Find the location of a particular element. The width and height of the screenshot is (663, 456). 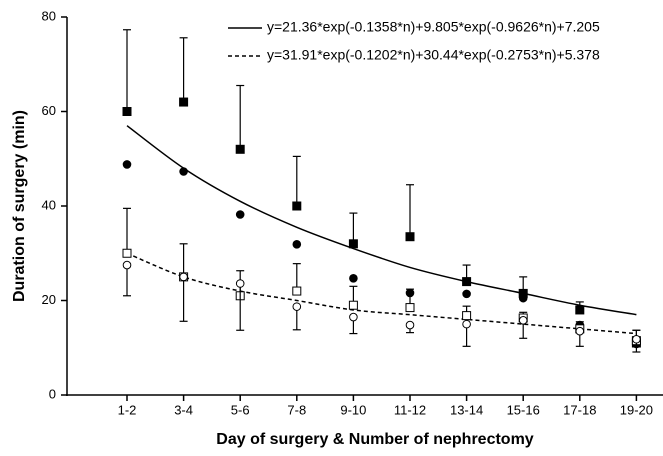

x-tick-label: 15-16 is located at coordinates (523, 409).